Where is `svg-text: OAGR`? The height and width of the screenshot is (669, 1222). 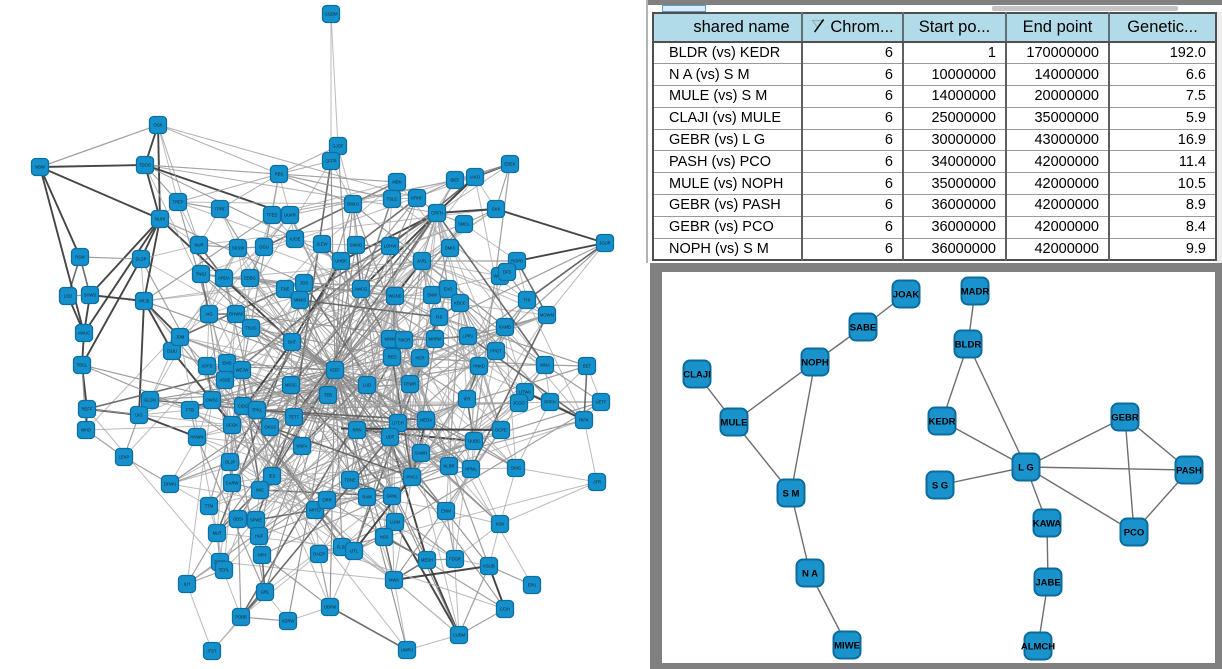 svg-text: OAGR is located at coordinates (319, 554).